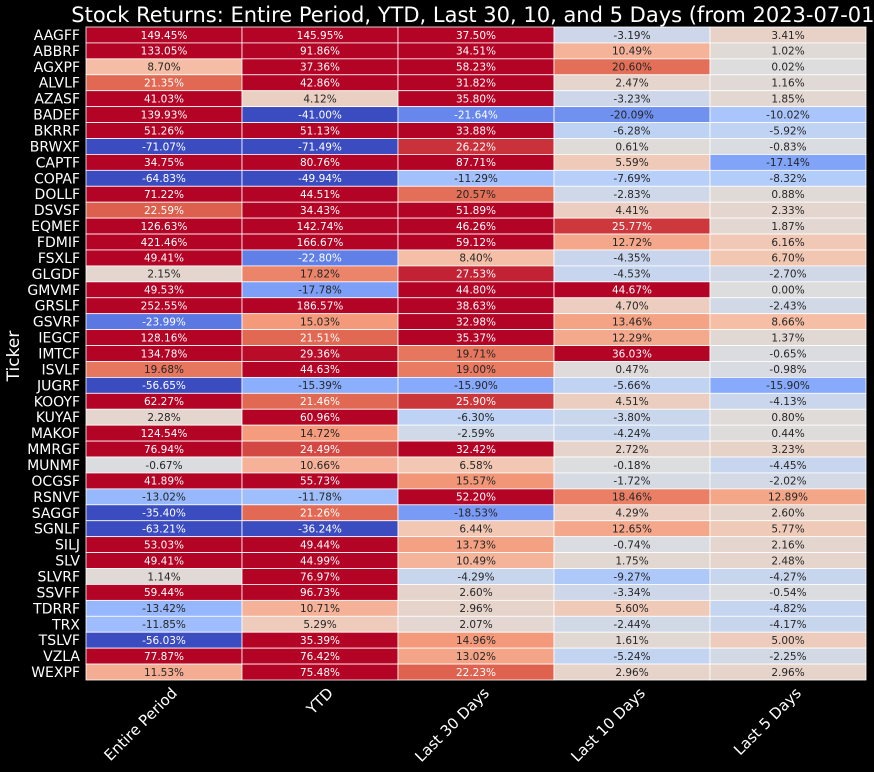  I want to click on cell-value-label: -0.98%, so click(787, 370).